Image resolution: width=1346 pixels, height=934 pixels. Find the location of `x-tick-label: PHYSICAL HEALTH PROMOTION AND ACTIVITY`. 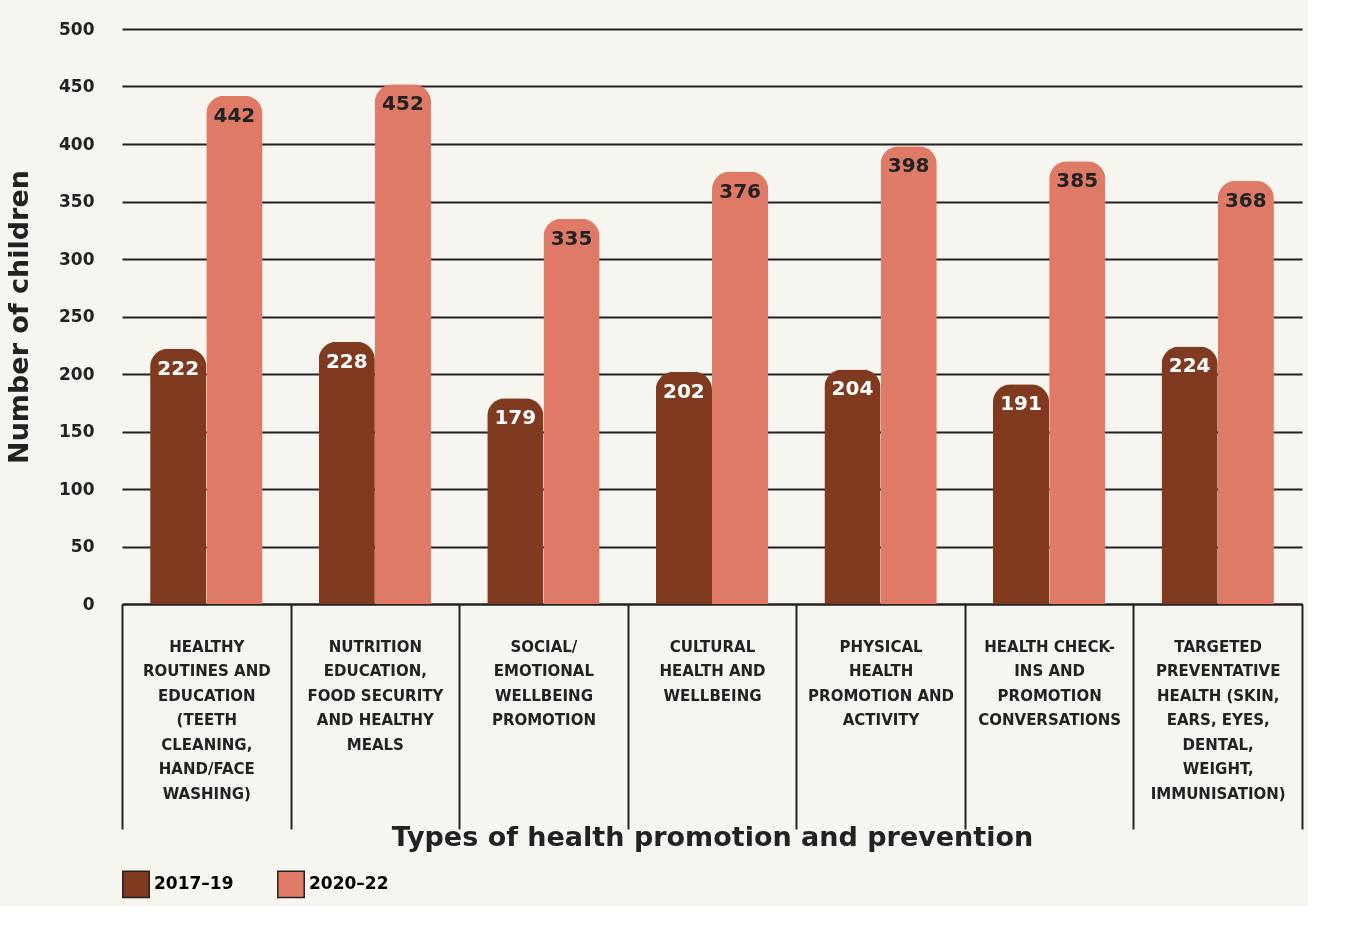

x-tick-label: PHYSICAL HEALTH PROMOTION AND ACTIVITY is located at coordinates (881, 683).